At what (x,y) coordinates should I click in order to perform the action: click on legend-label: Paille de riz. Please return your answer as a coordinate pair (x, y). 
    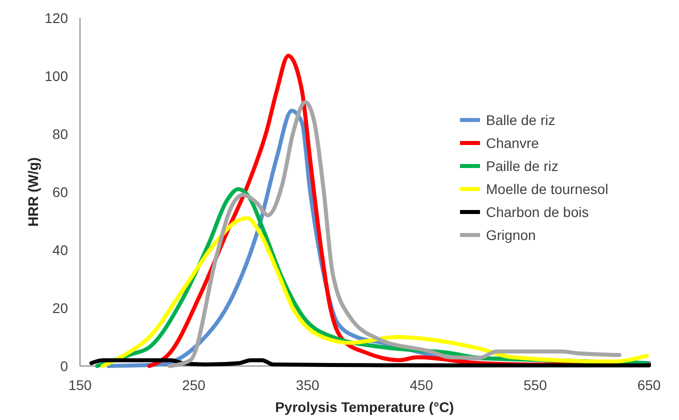
    Looking at the image, I should click on (522, 166).